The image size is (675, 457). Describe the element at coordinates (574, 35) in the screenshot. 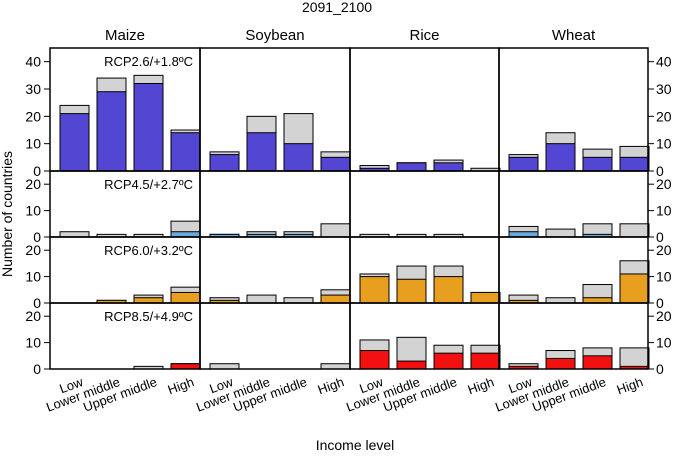

I see `crop-header-wheat: Wheat` at that location.